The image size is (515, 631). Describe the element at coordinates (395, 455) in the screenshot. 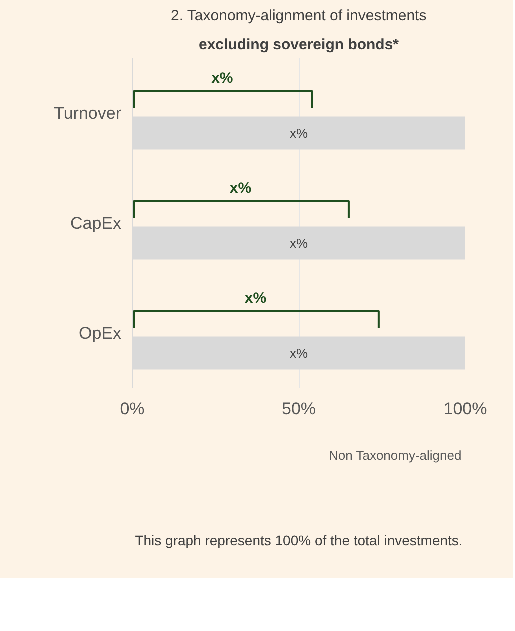

I see `text: Non Taxonomy-aligned` at that location.